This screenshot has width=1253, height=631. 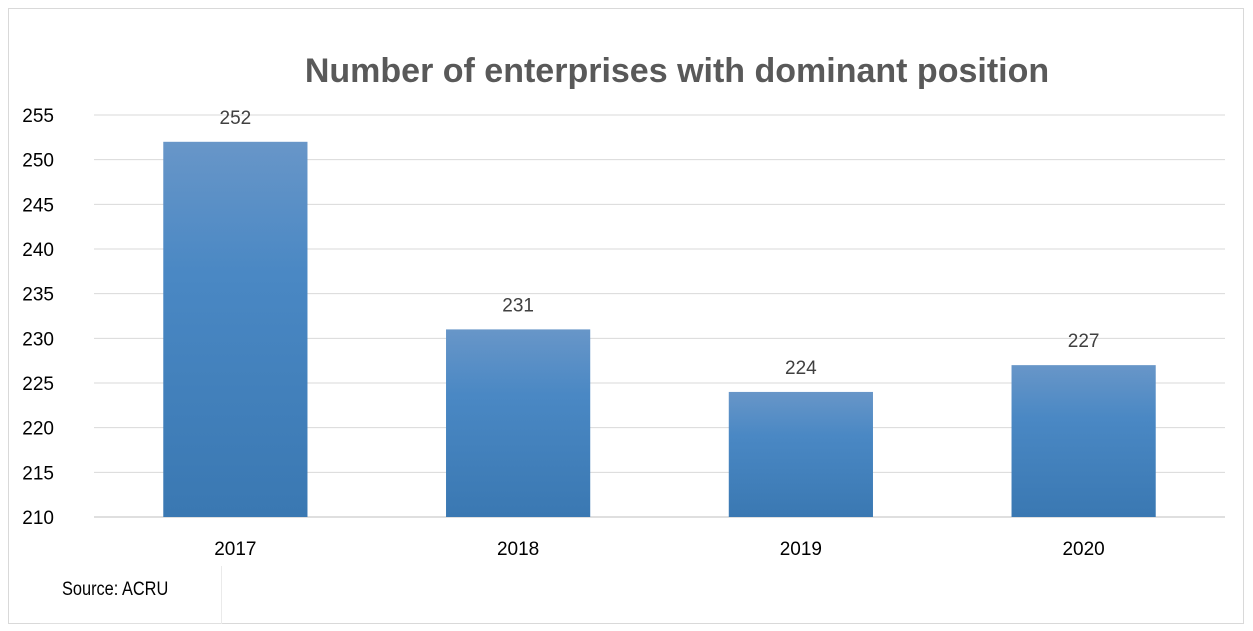 I want to click on y-tick-label: 215, so click(x=38, y=473).